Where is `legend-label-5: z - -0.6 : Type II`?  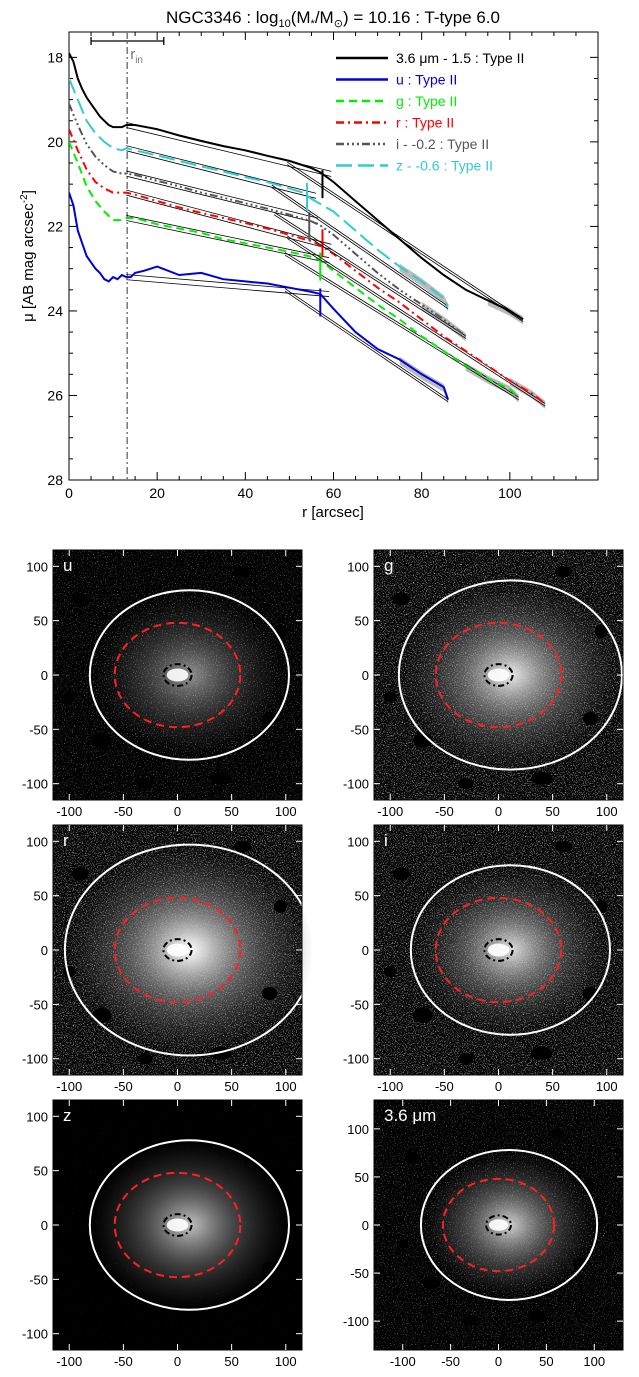 legend-label-5: z - -0.6 : Type II is located at coordinates (444, 166).